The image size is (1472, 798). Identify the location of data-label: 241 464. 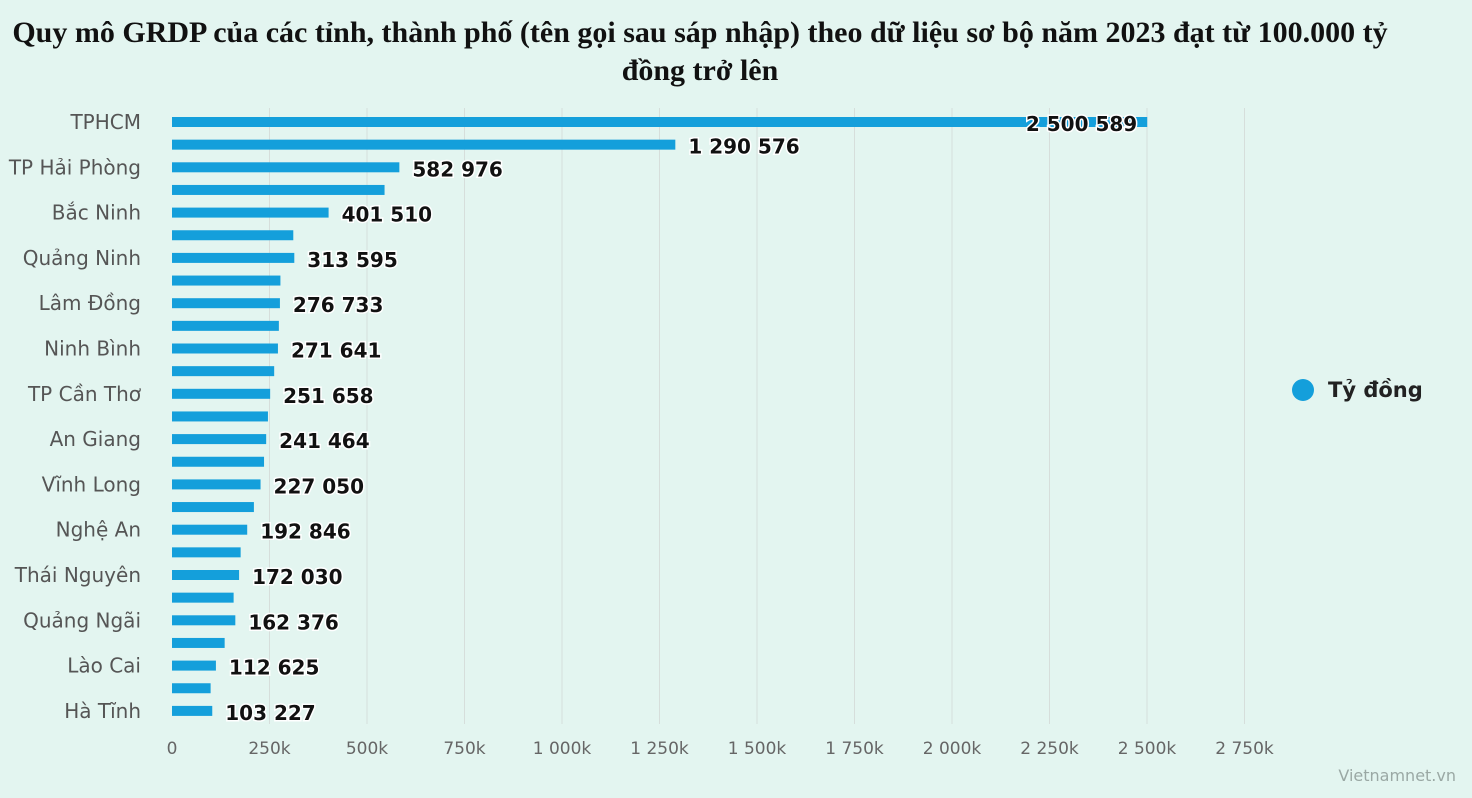
(324, 441).